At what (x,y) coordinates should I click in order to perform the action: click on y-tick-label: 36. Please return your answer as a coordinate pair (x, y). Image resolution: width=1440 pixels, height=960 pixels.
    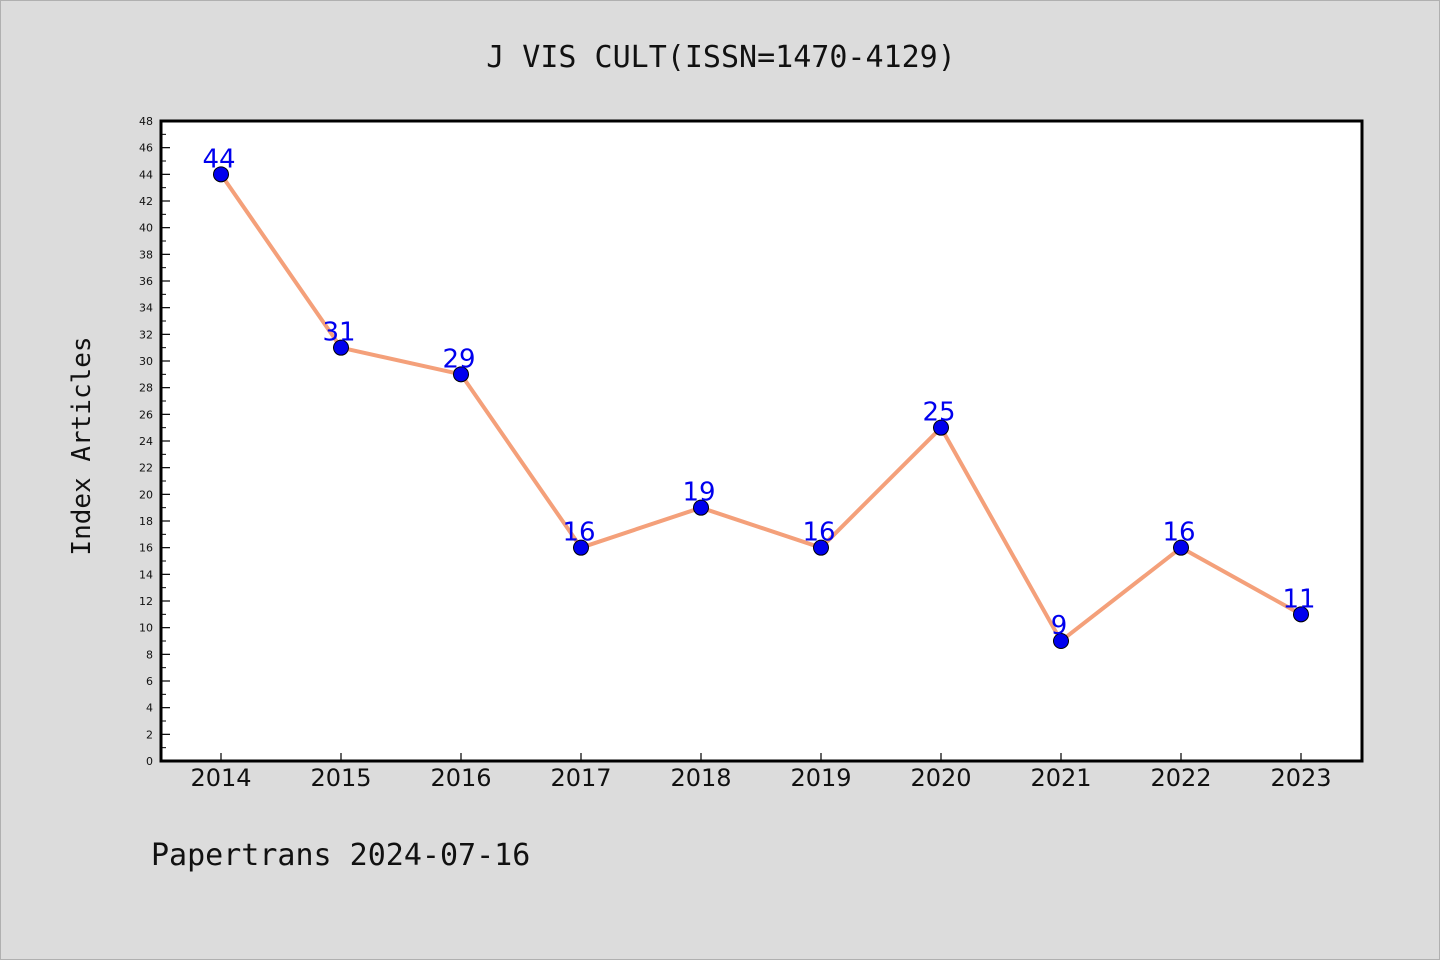
    Looking at the image, I should click on (146, 281).